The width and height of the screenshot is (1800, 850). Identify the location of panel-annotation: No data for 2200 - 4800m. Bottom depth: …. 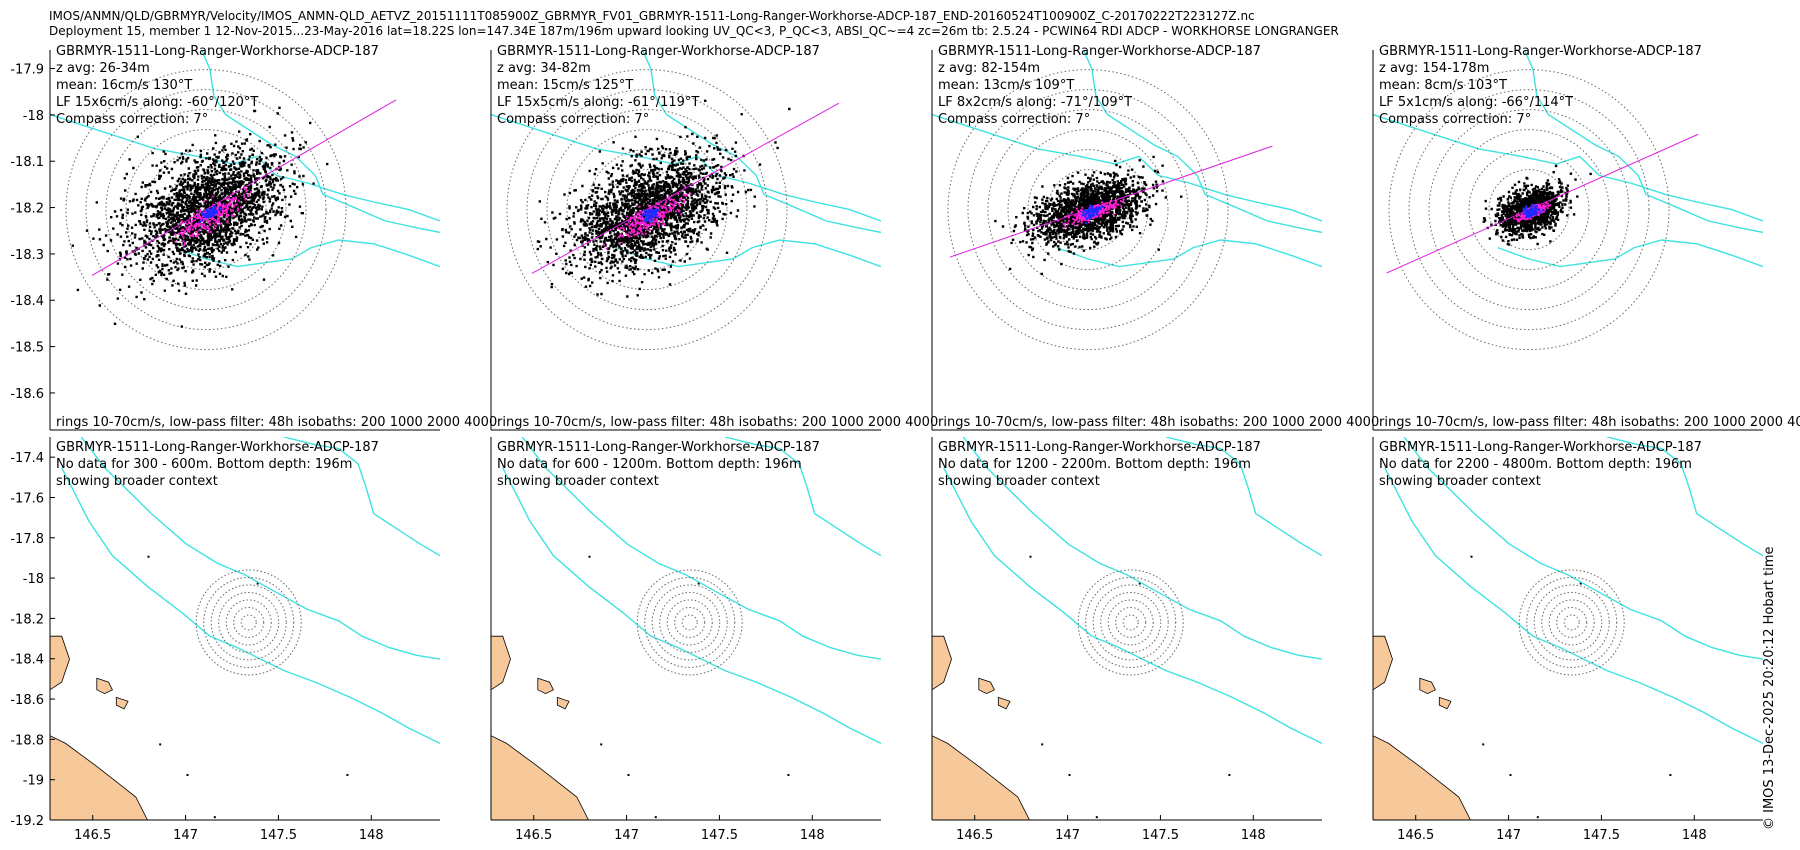
(1535, 464).